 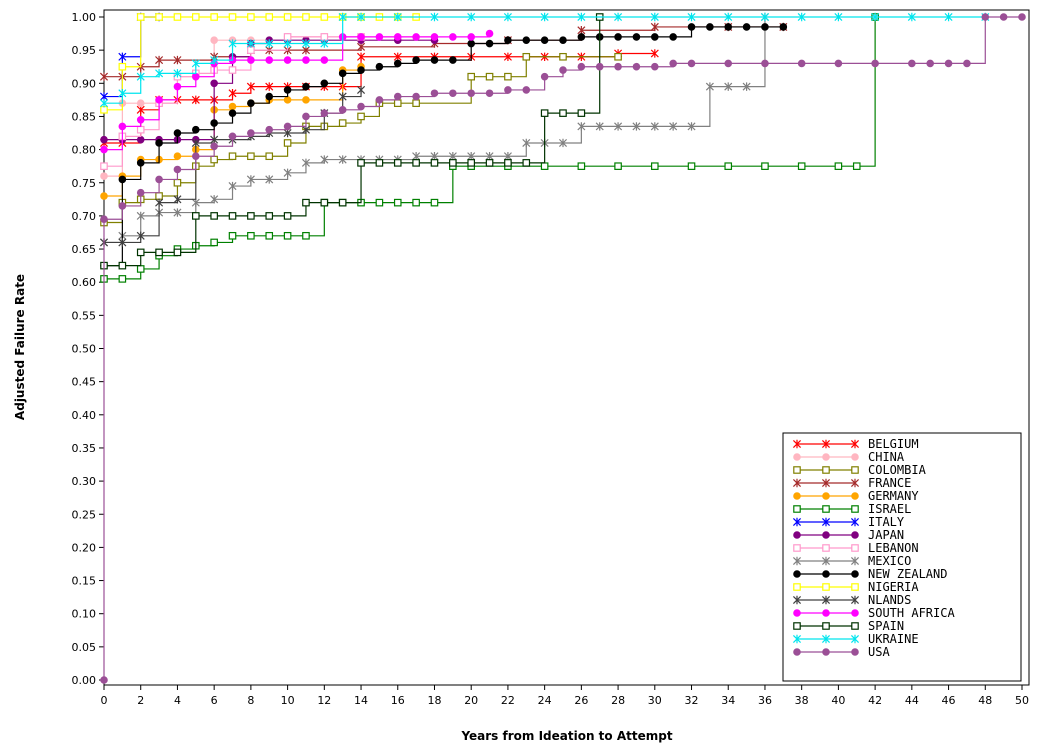 What do you see at coordinates (728, 700) in the screenshot?
I see `x-tick-label: 34` at bounding box center [728, 700].